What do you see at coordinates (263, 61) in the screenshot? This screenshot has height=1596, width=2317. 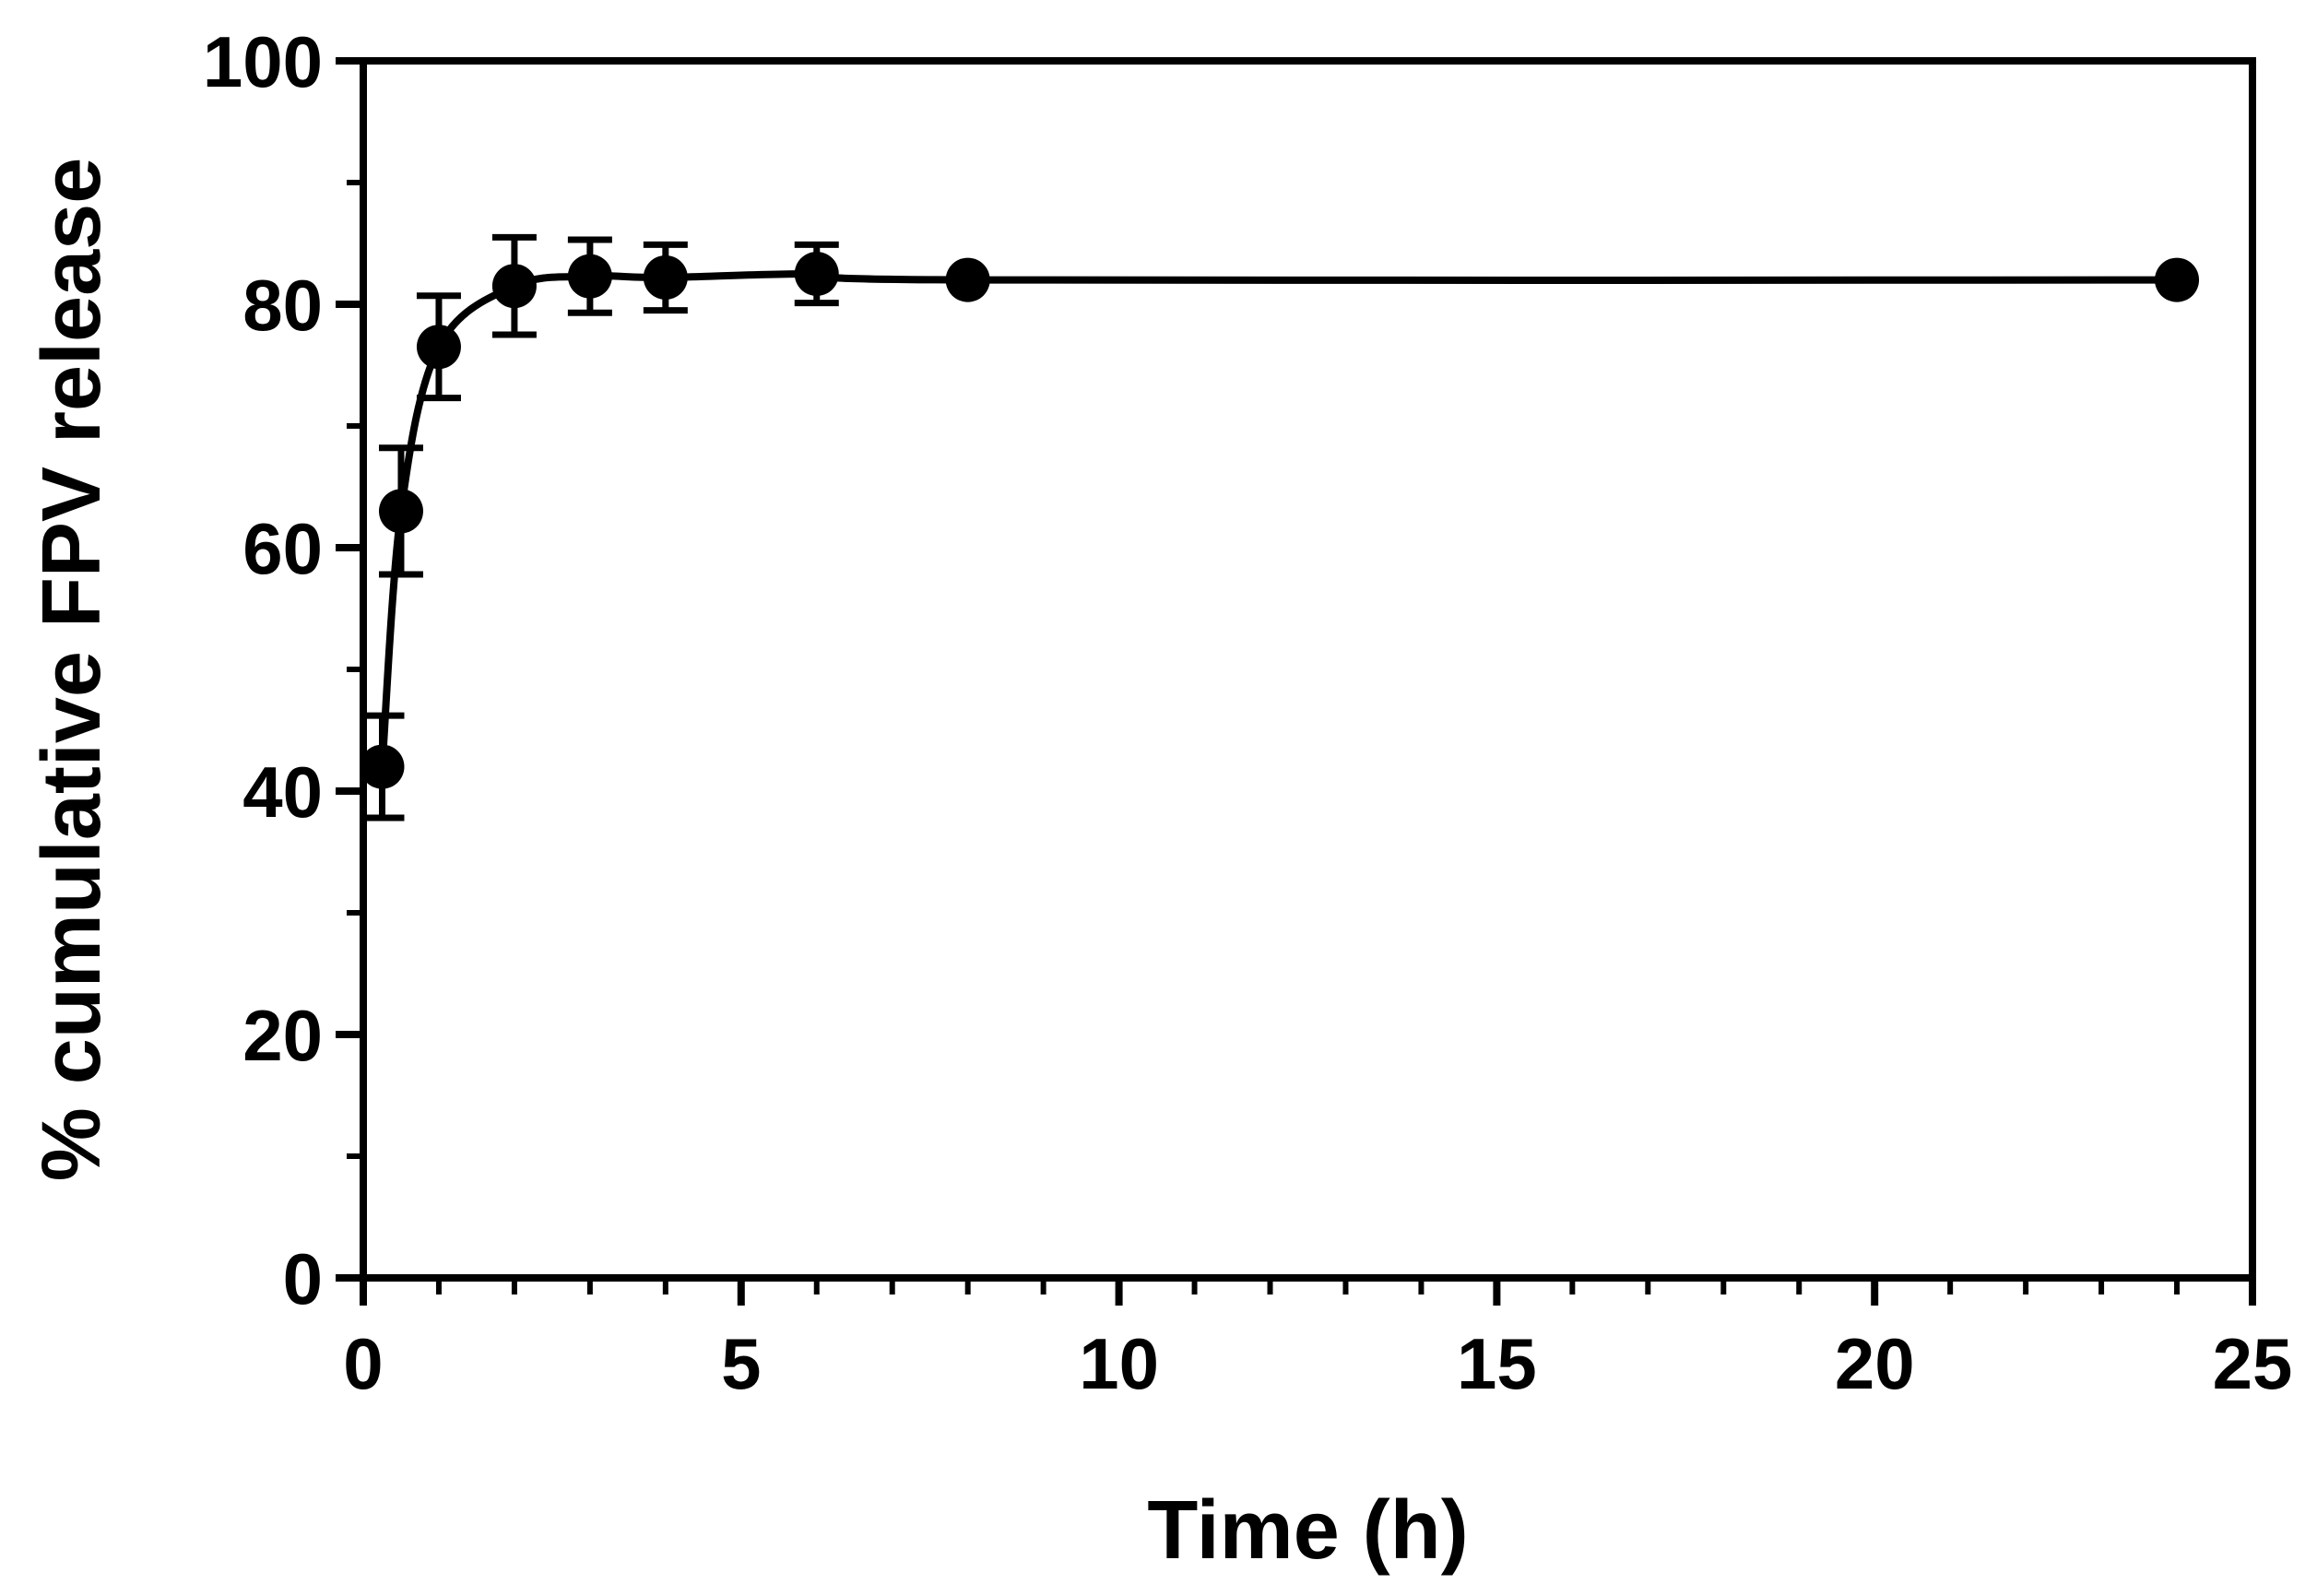 I see `y-tick-label: 100` at bounding box center [263, 61].